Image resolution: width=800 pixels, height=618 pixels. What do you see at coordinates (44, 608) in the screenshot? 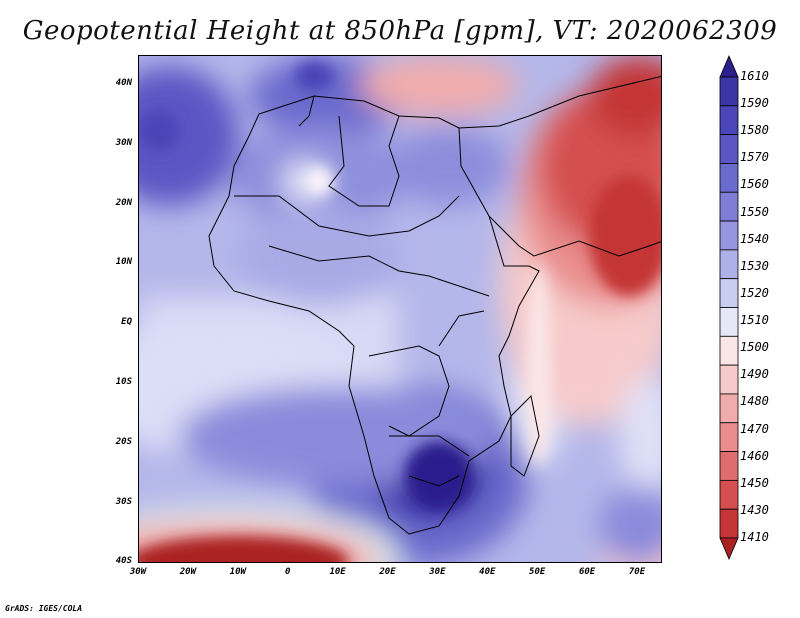
I see `grads-credit: GrADS: IGES/COLA` at bounding box center [44, 608].